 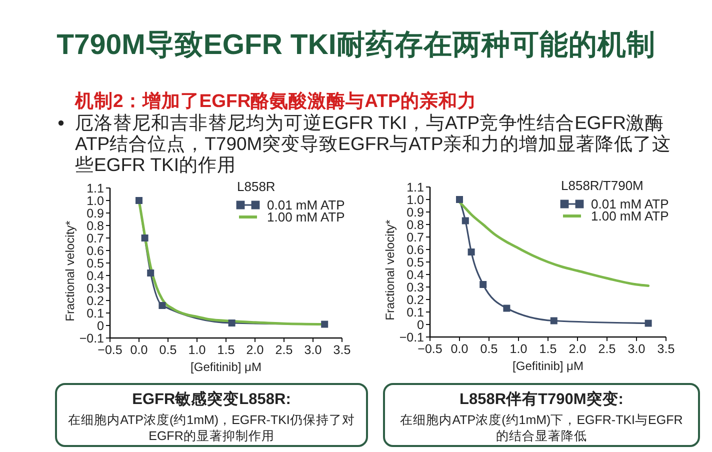 I want to click on text: 在细胞内ATP浓度(约1mM)，EGFR-TKI仍保持了对EGFR的显著抑制作用, so click(x=211, y=428).